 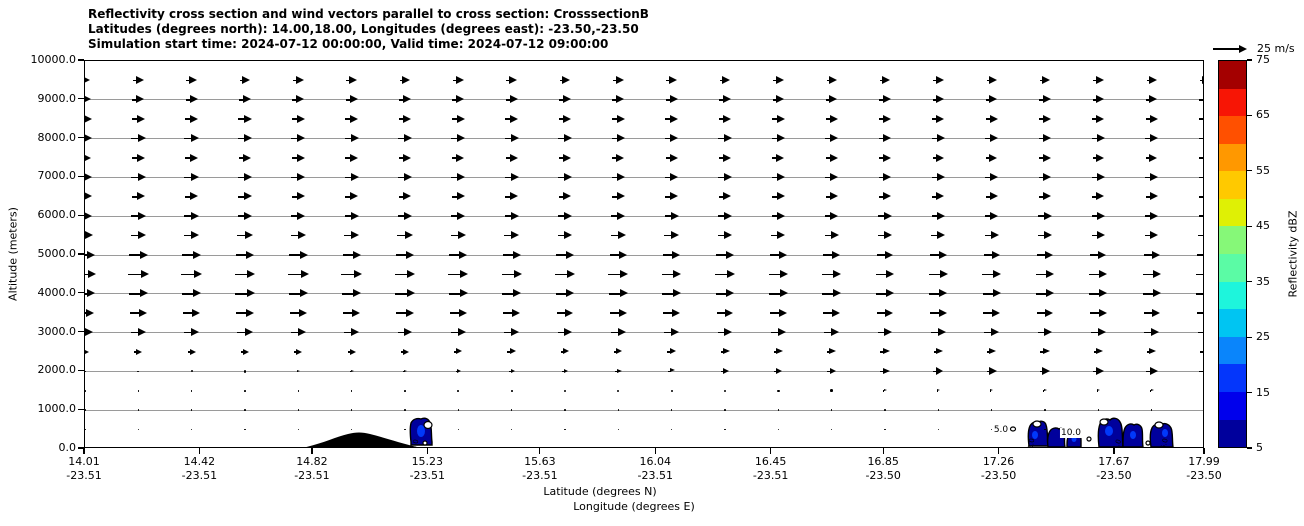 What do you see at coordinates (1276, 48) in the screenshot?
I see `wind-reference-label: 25 m/s` at bounding box center [1276, 48].